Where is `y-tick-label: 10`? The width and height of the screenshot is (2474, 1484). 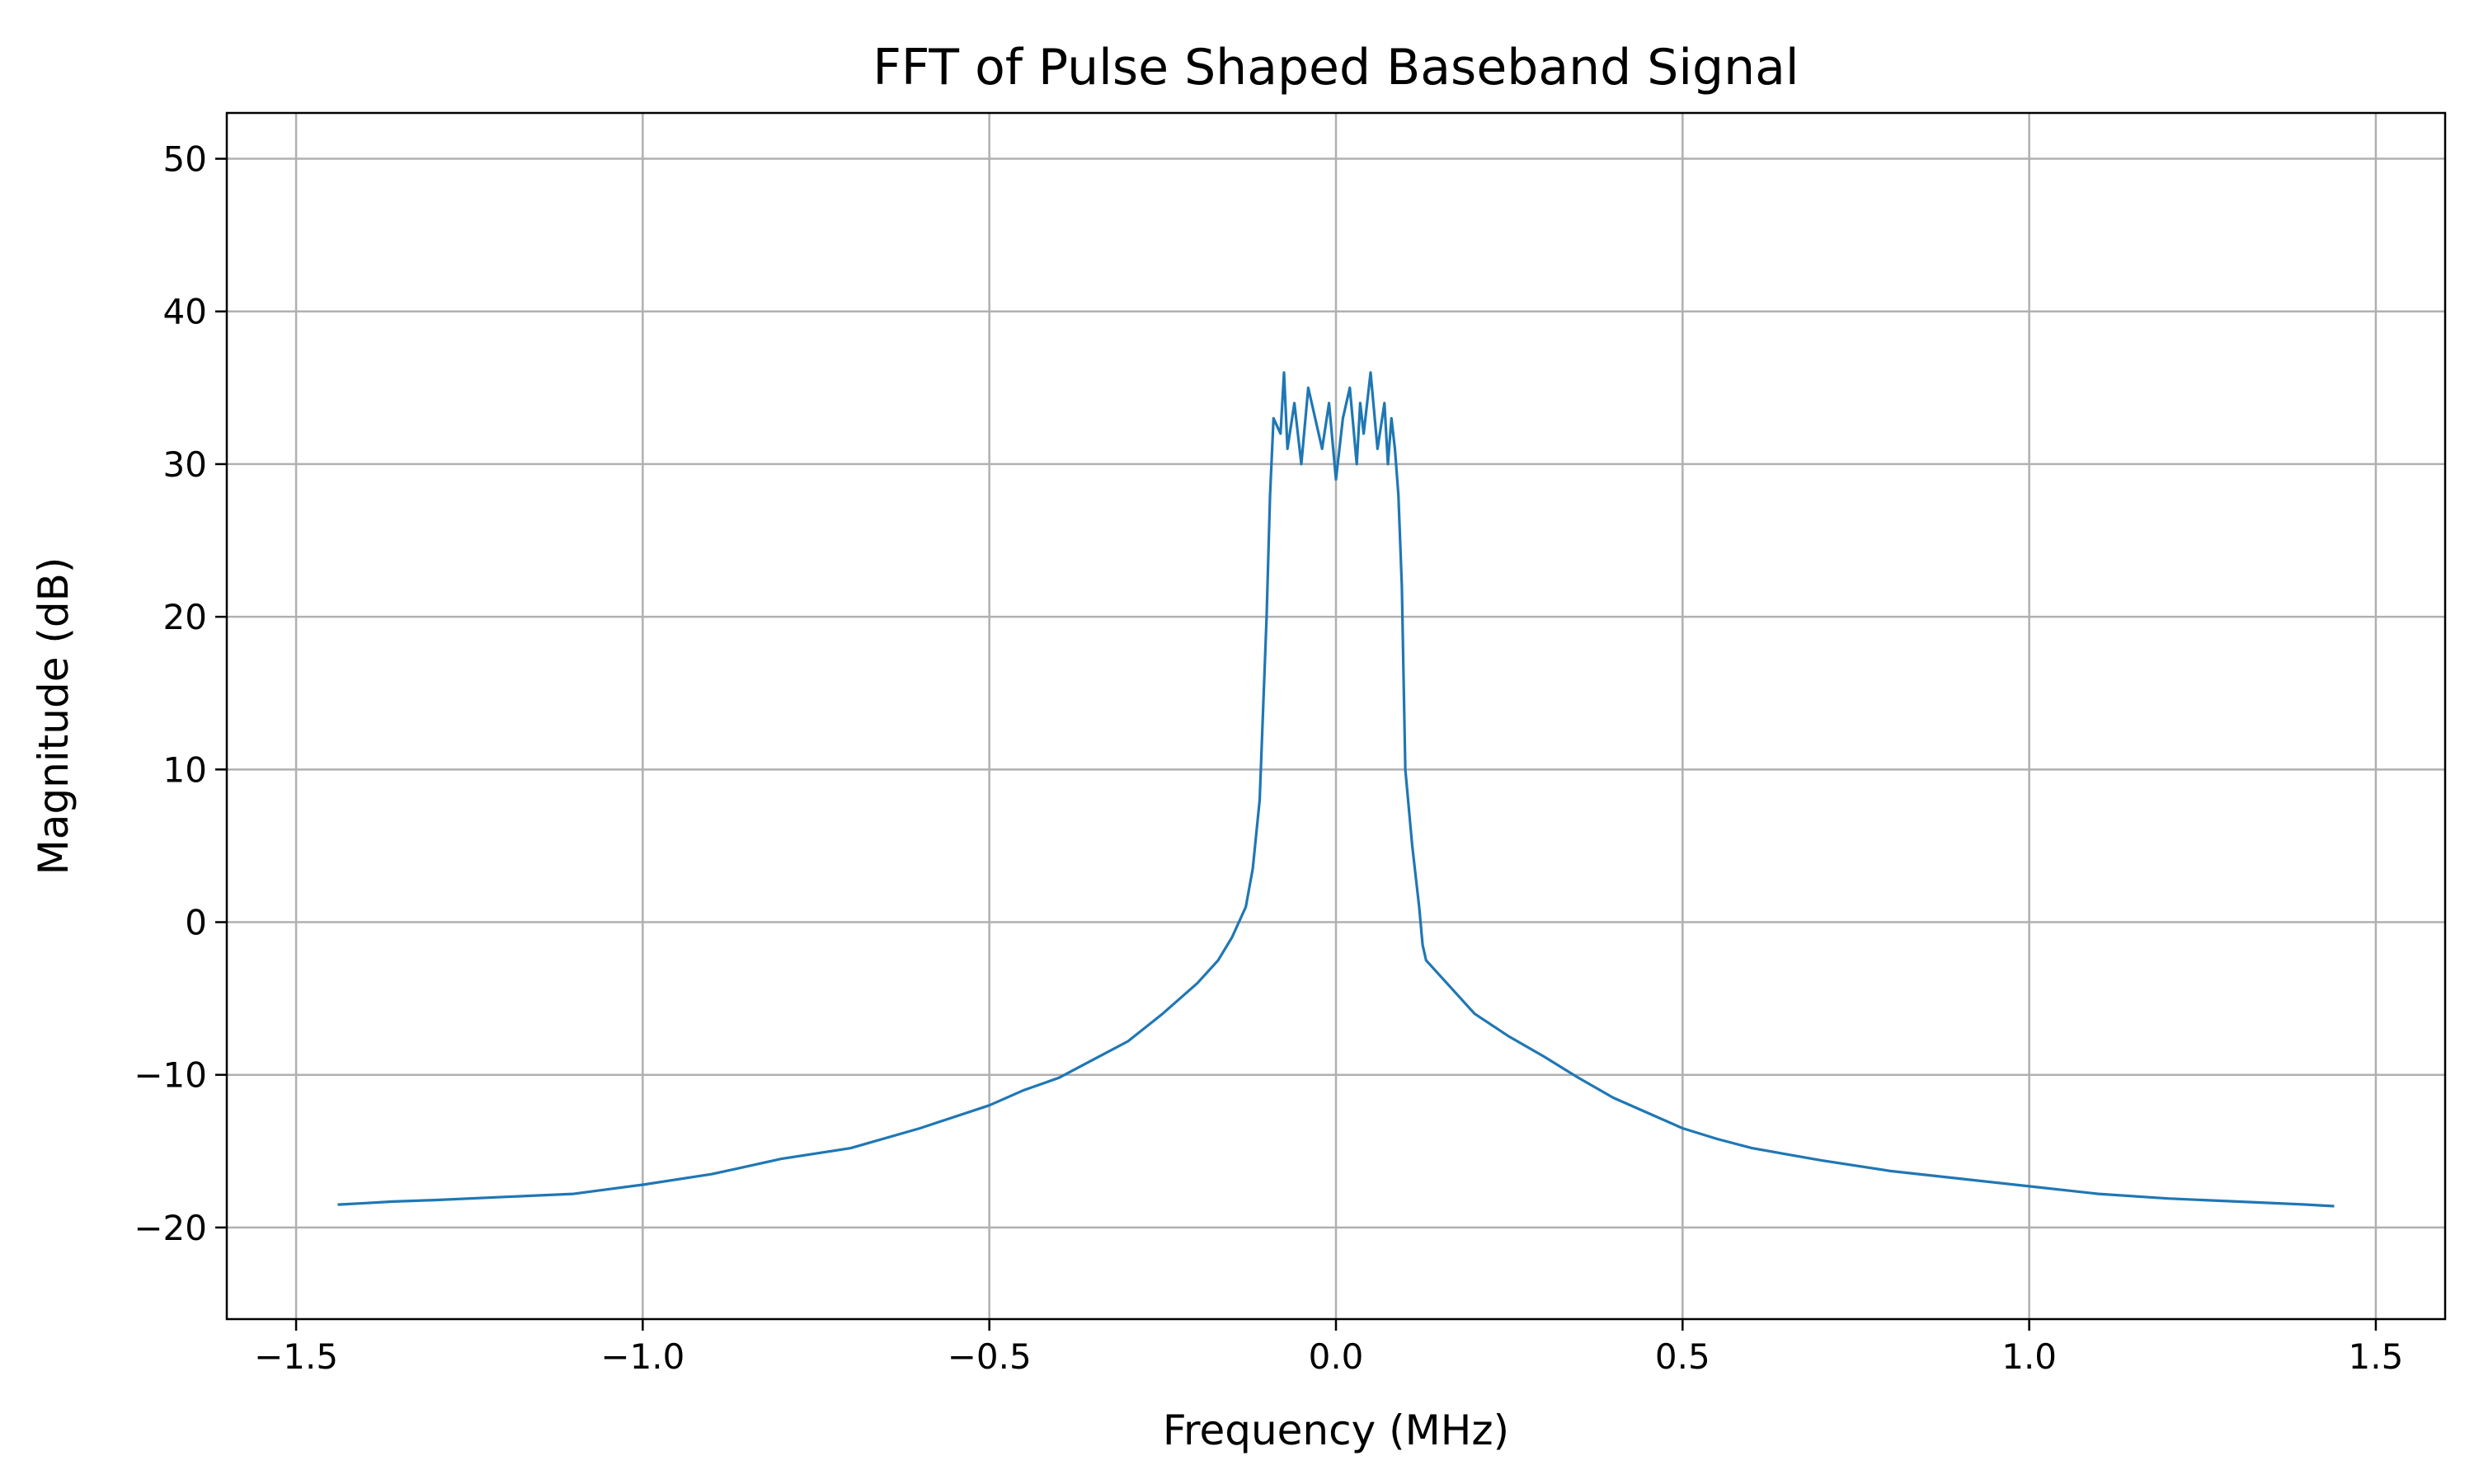 y-tick-label: 10 is located at coordinates (185, 769).